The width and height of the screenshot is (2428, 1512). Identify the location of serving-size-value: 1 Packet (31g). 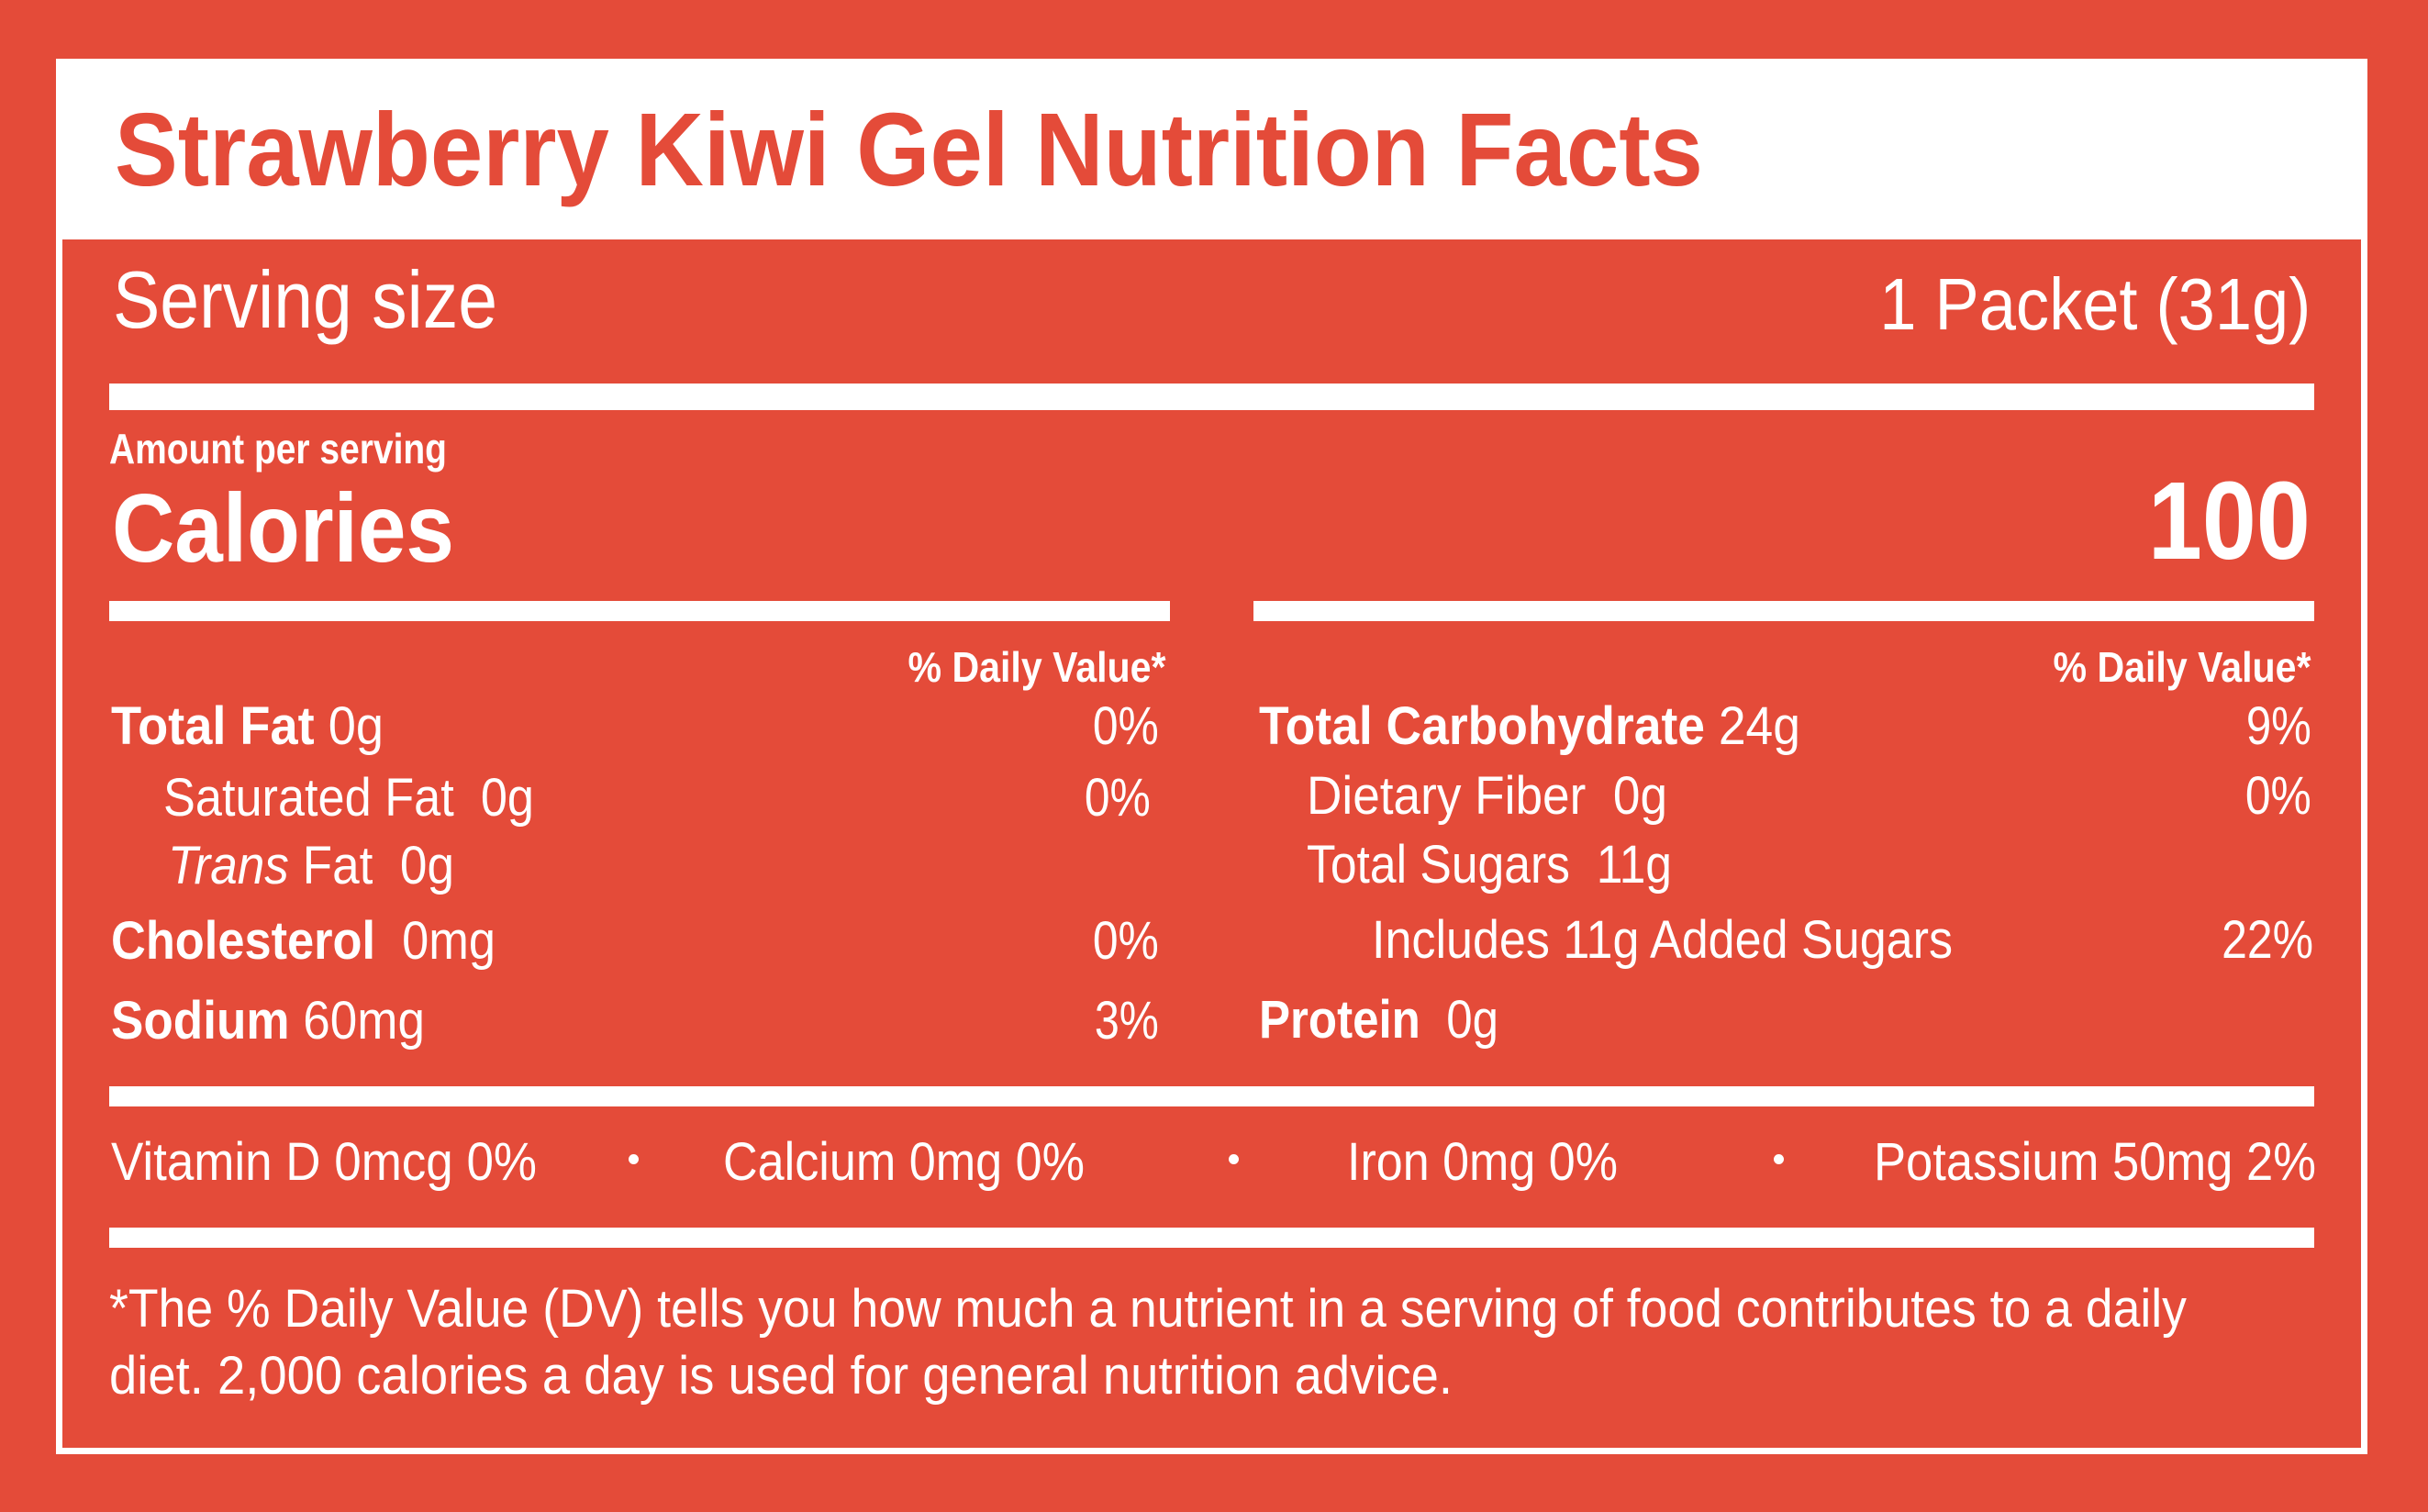
(2094, 304).